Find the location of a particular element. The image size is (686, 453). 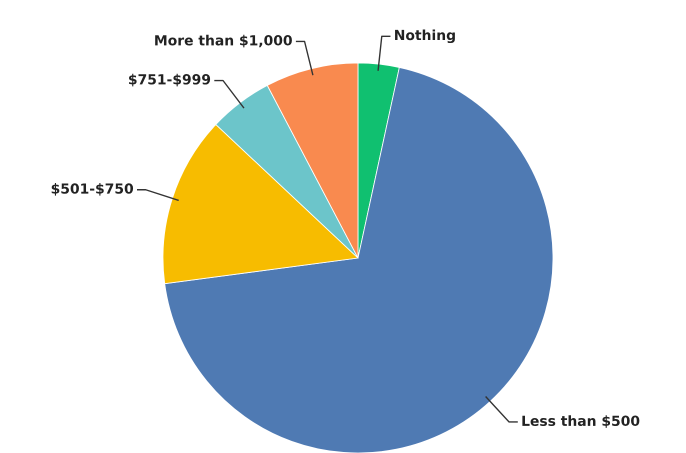

slice-label: $501-$750 is located at coordinates (93, 189).